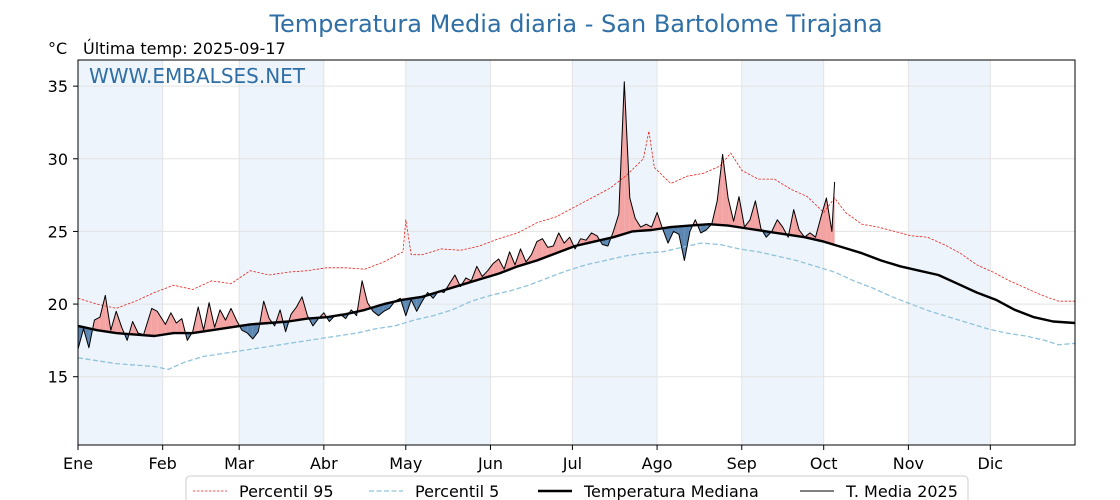  Describe the element at coordinates (615, 252) in the screenshot. I see `month-band-jul` at that location.